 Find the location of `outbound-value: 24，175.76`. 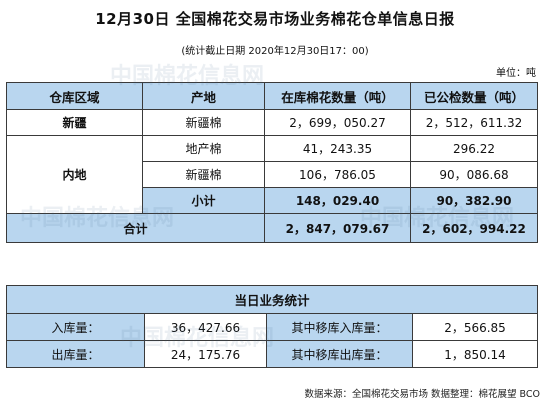

outbound-value: 24，175.76 is located at coordinates (205, 354).